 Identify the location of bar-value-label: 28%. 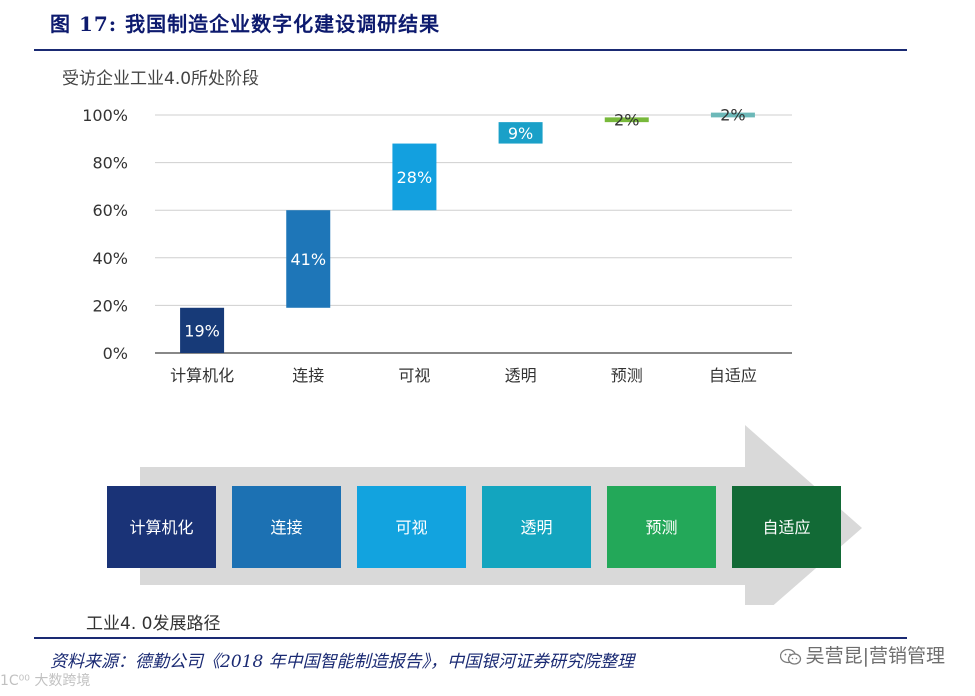
(415, 177).